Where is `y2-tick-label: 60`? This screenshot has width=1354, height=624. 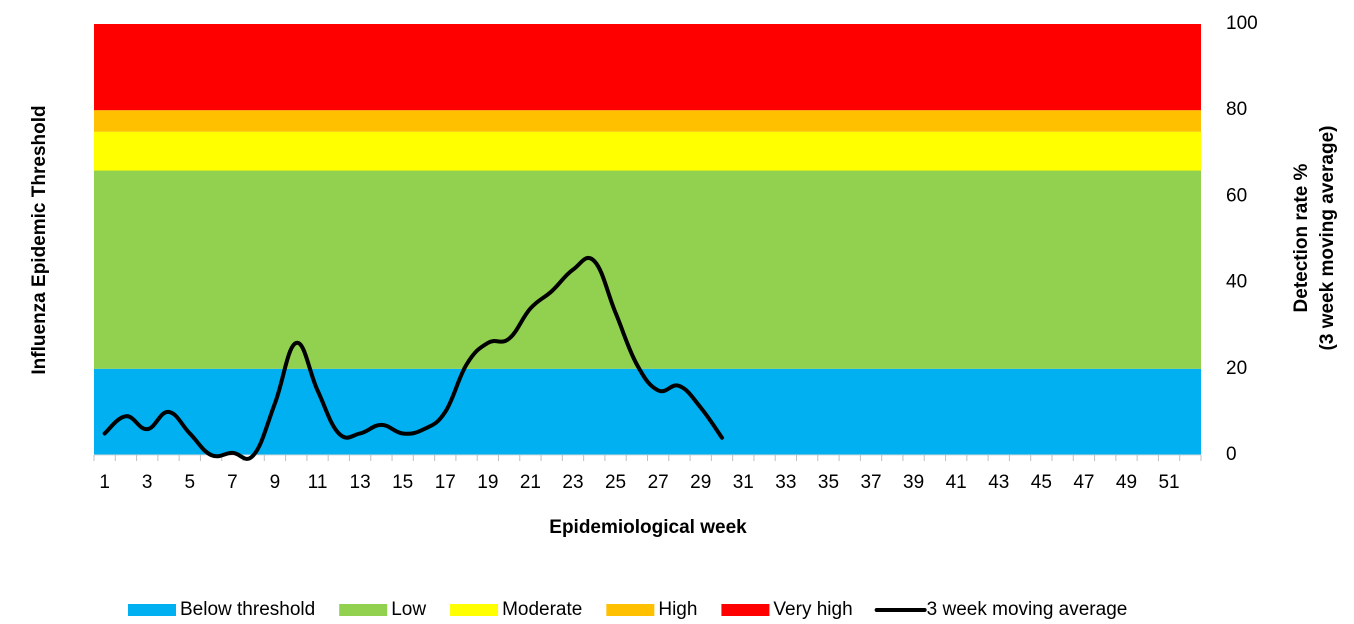 y2-tick-label: 60 is located at coordinates (1236, 195).